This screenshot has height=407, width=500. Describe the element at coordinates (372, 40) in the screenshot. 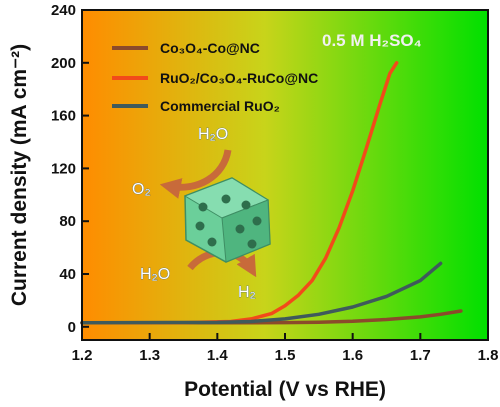

I see `electrolyte-annotation: 0.5 M H₂SO₄` at that location.